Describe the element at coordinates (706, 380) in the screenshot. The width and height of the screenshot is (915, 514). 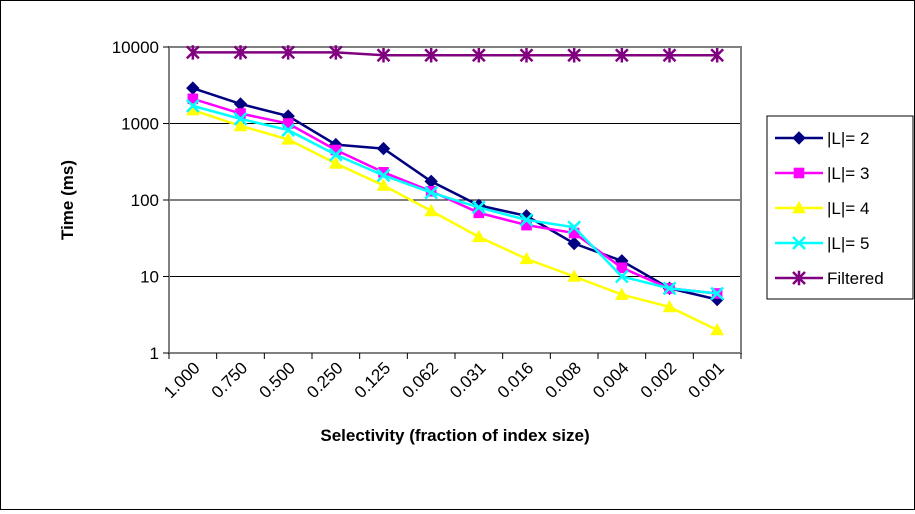
I see `x-tick-label: 0.001` at that location.